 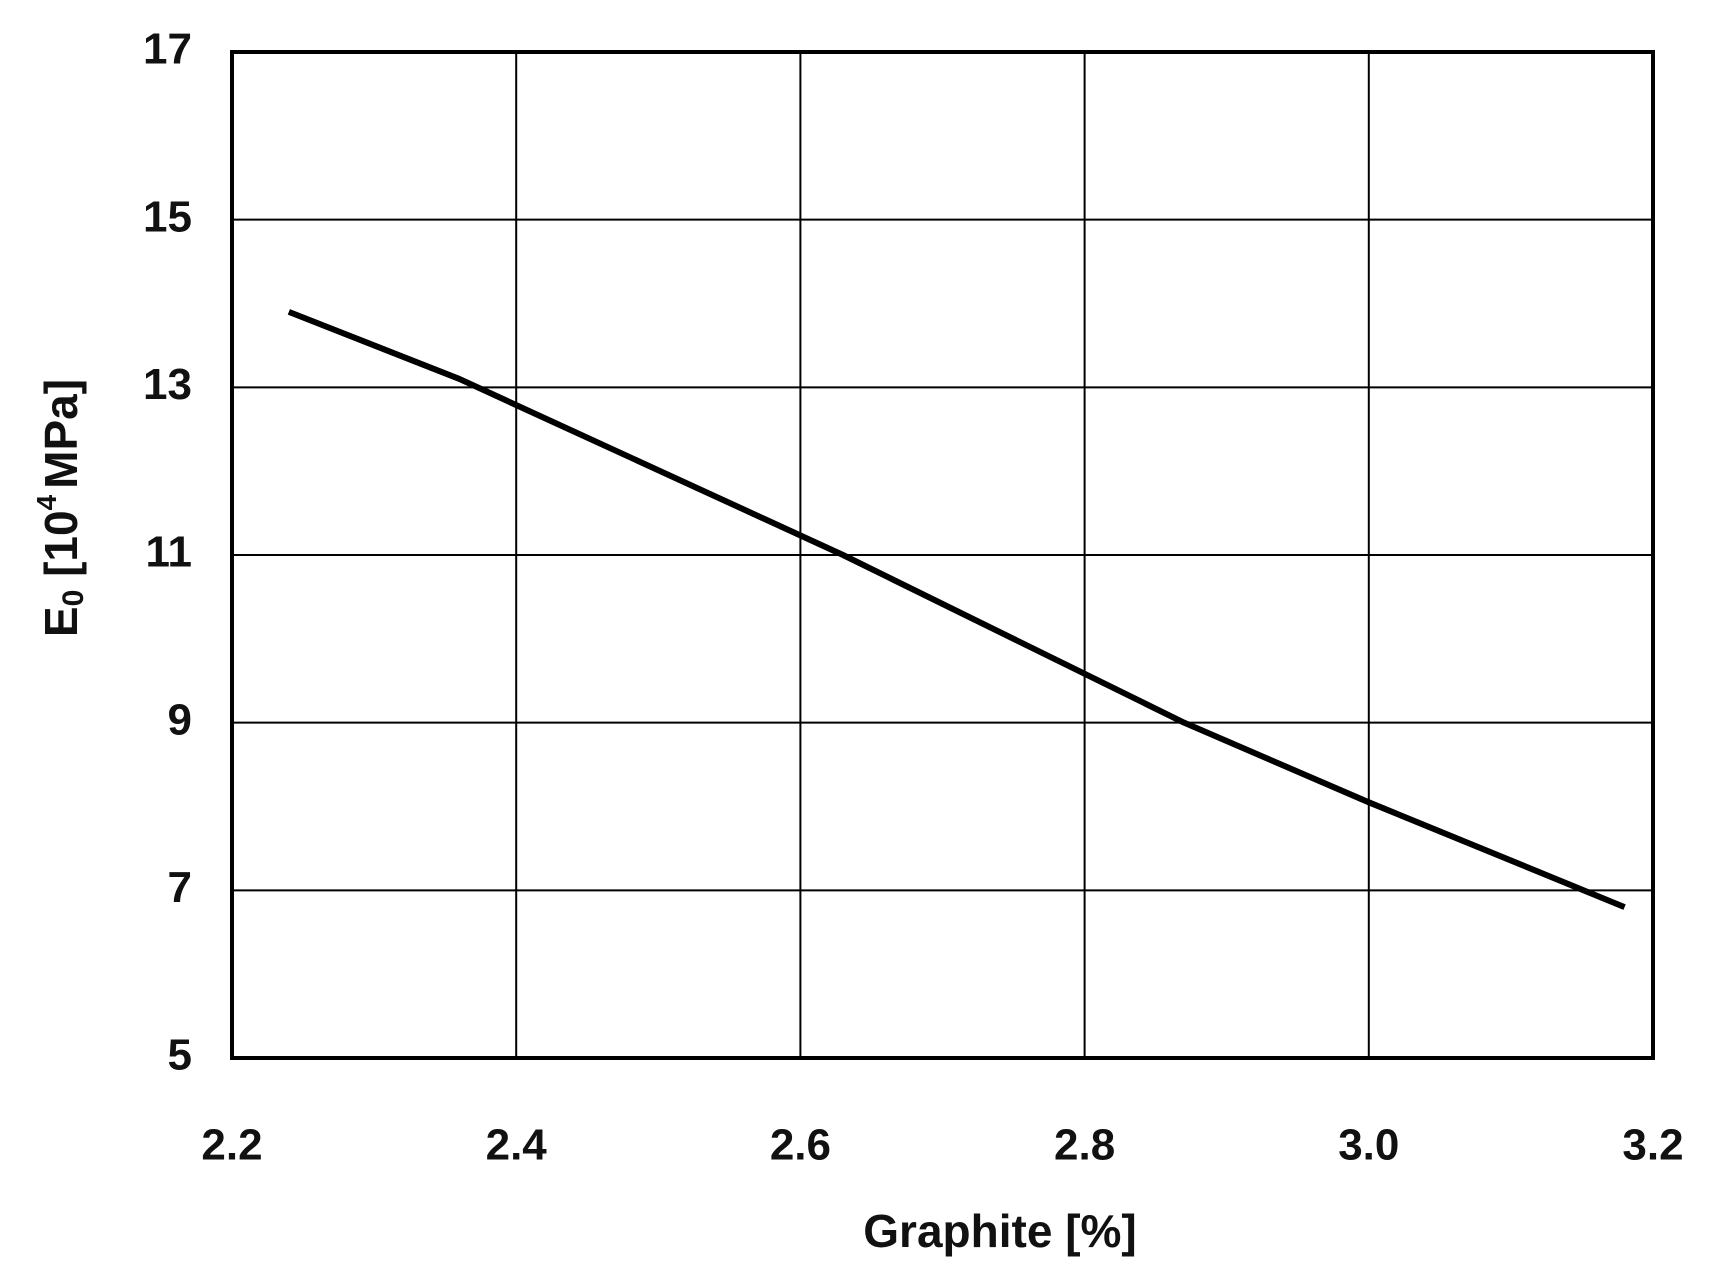 What do you see at coordinates (999, 1231) in the screenshot?
I see `x-axis-title: Graphite [%]` at bounding box center [999, 1231].